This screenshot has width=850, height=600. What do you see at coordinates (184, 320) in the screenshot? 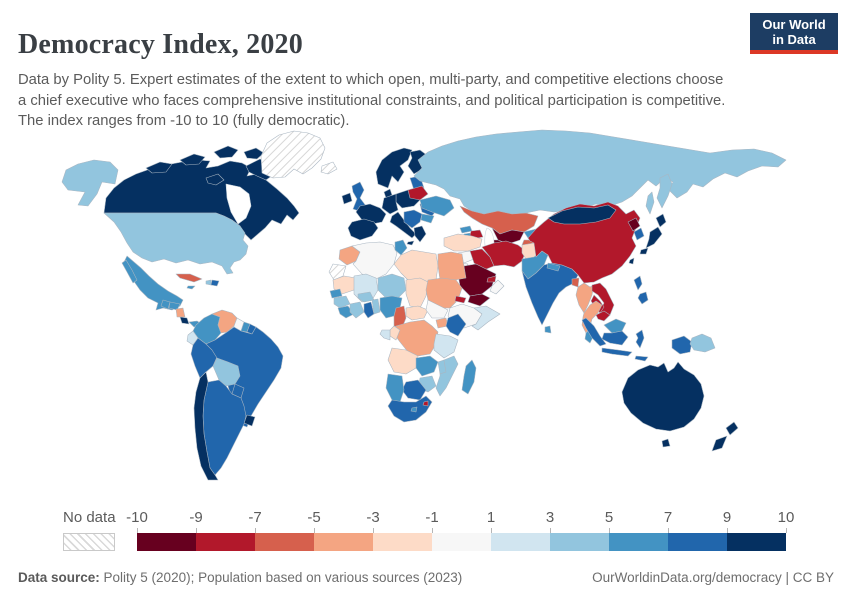
I see `country-costa-rica` at bounding box center [184, 320].